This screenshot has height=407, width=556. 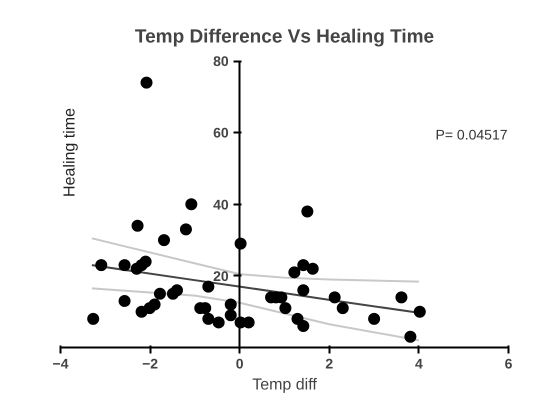 What do you see at coordinates (221, 276) in the screenshot?
I see `y-tick-label: 20` at bounding box center [221, 276].